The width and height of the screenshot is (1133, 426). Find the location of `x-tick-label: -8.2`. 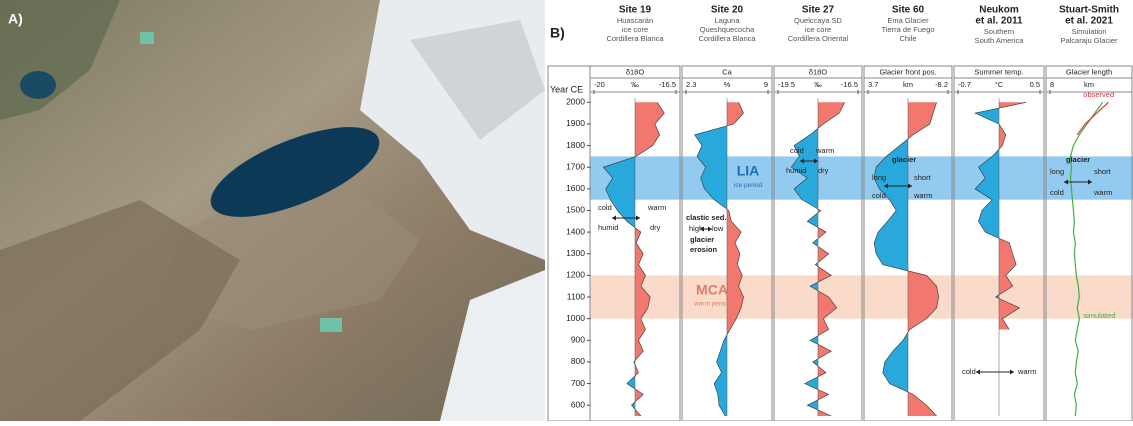

x-tick-label: -8.2 is located at coordinates (941, 84).